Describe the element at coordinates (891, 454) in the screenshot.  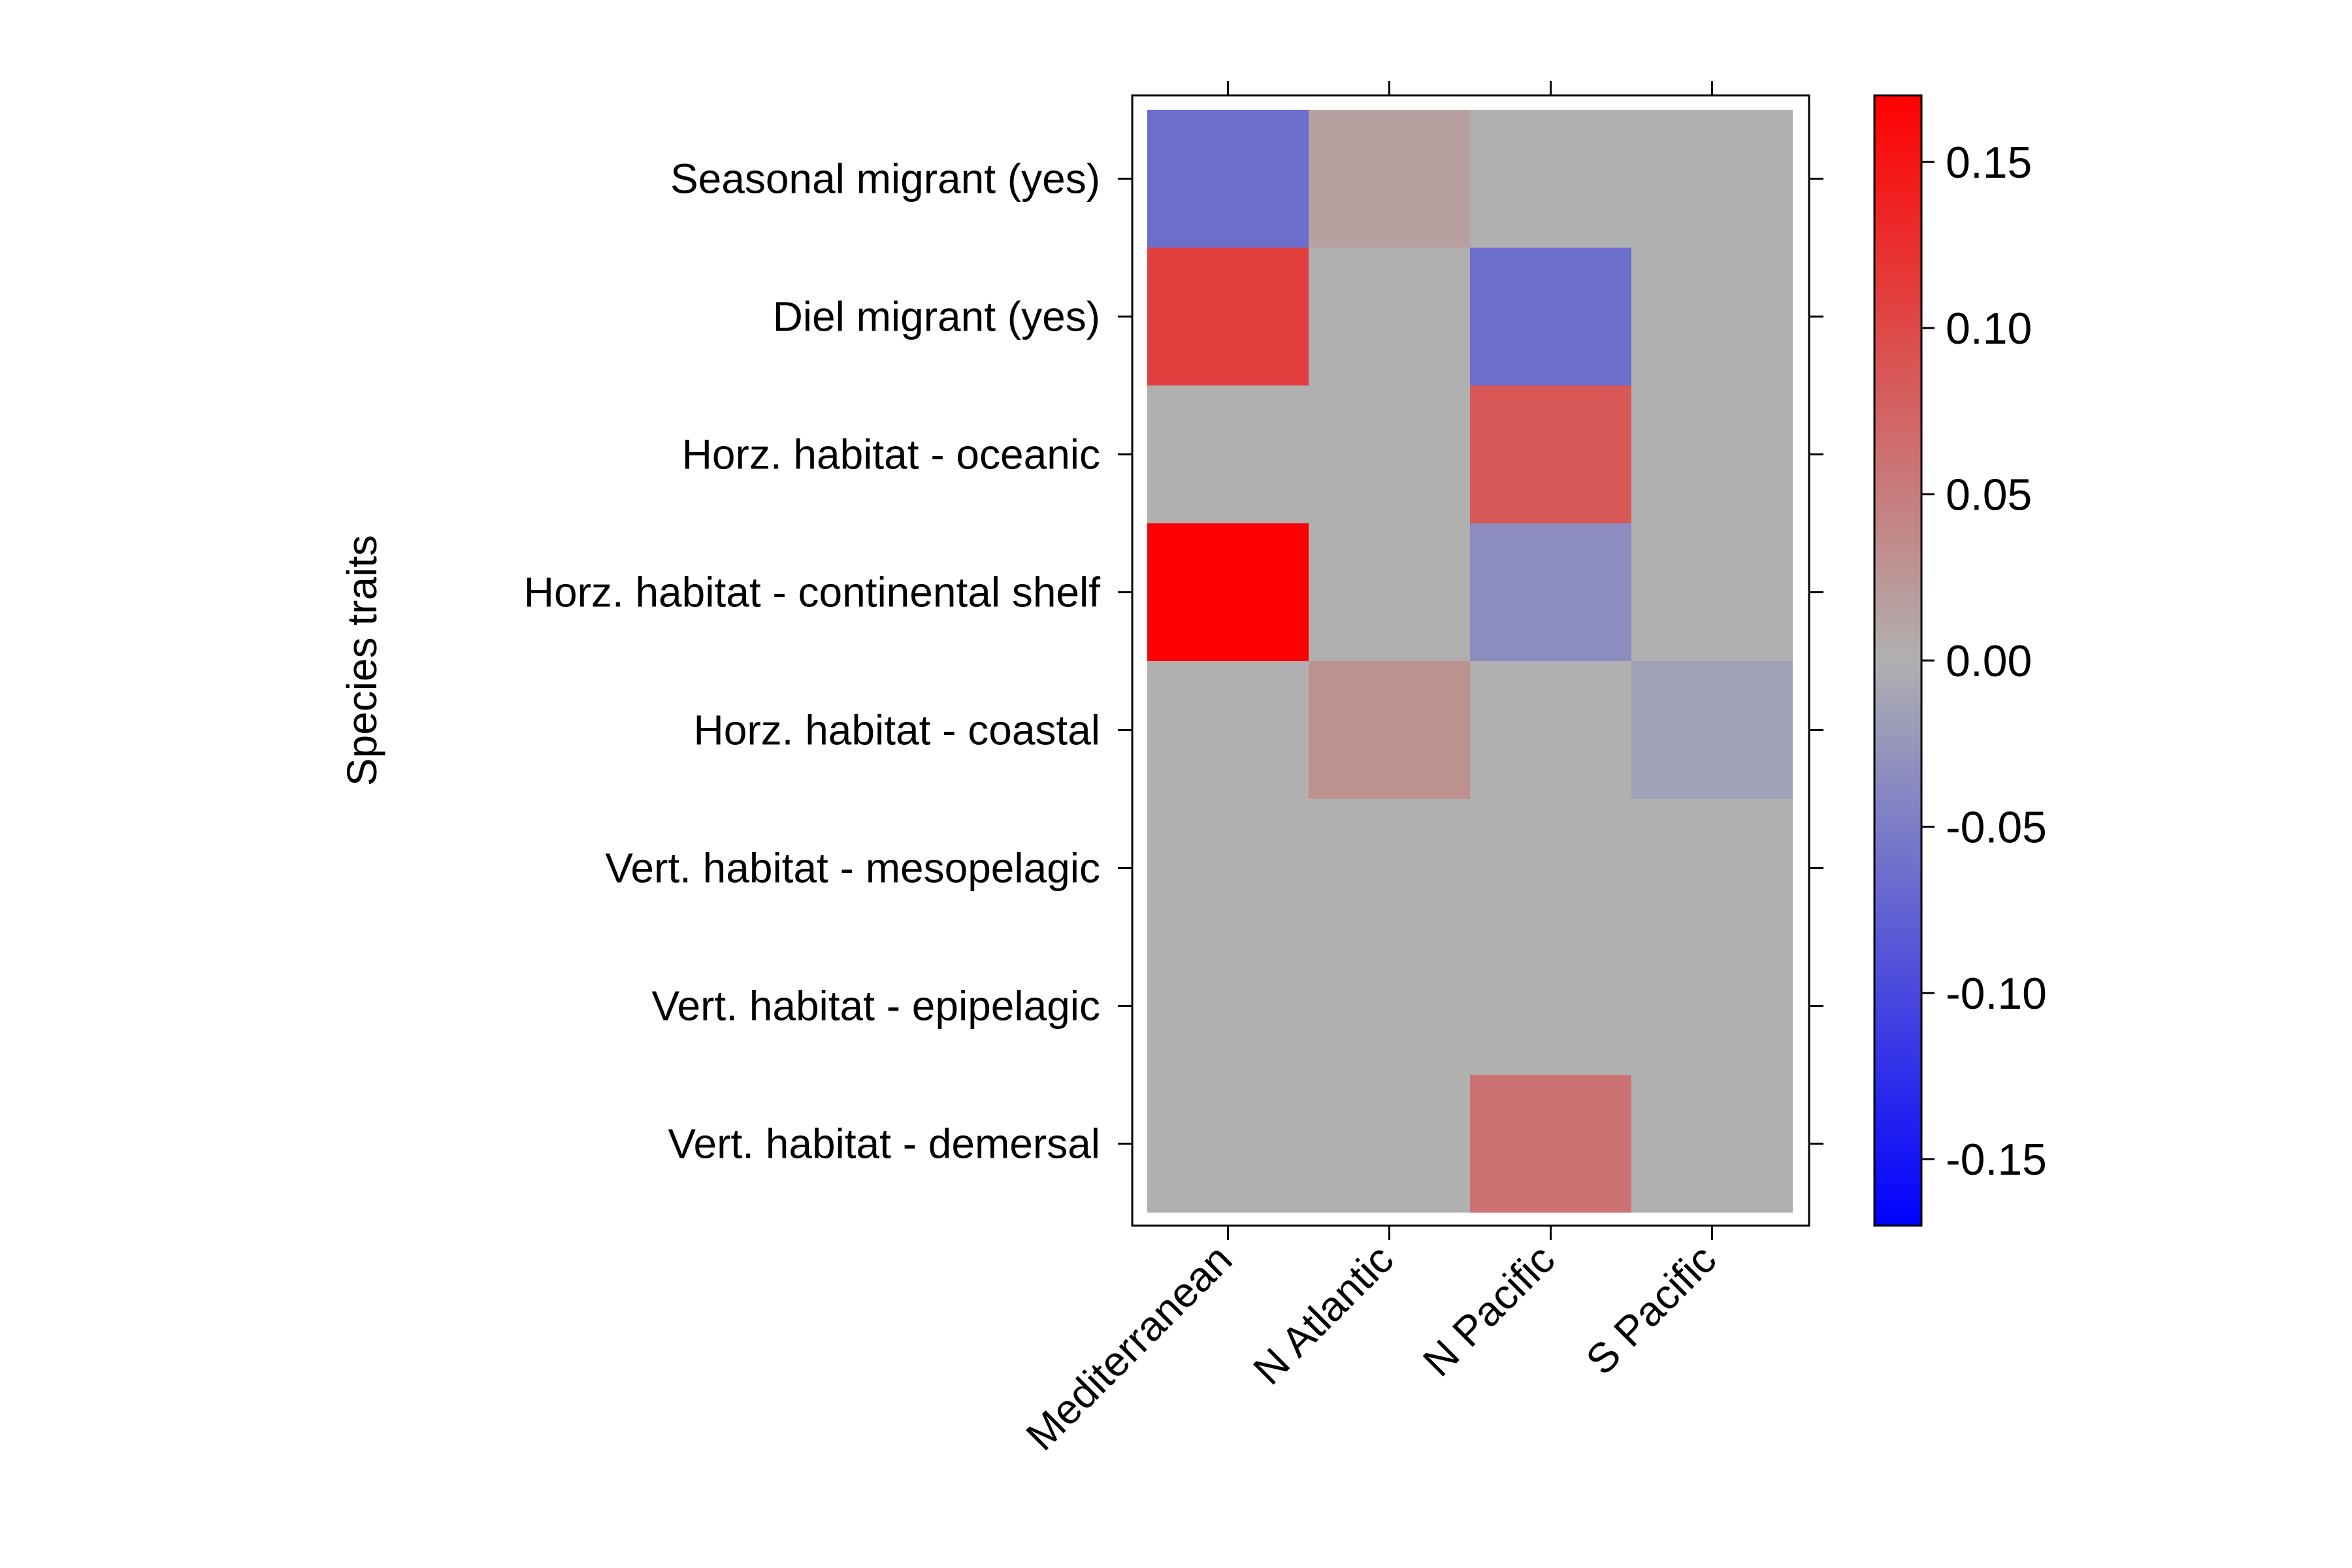
I see `y-tick-label: Horz. habitat - oceanic` at that location.